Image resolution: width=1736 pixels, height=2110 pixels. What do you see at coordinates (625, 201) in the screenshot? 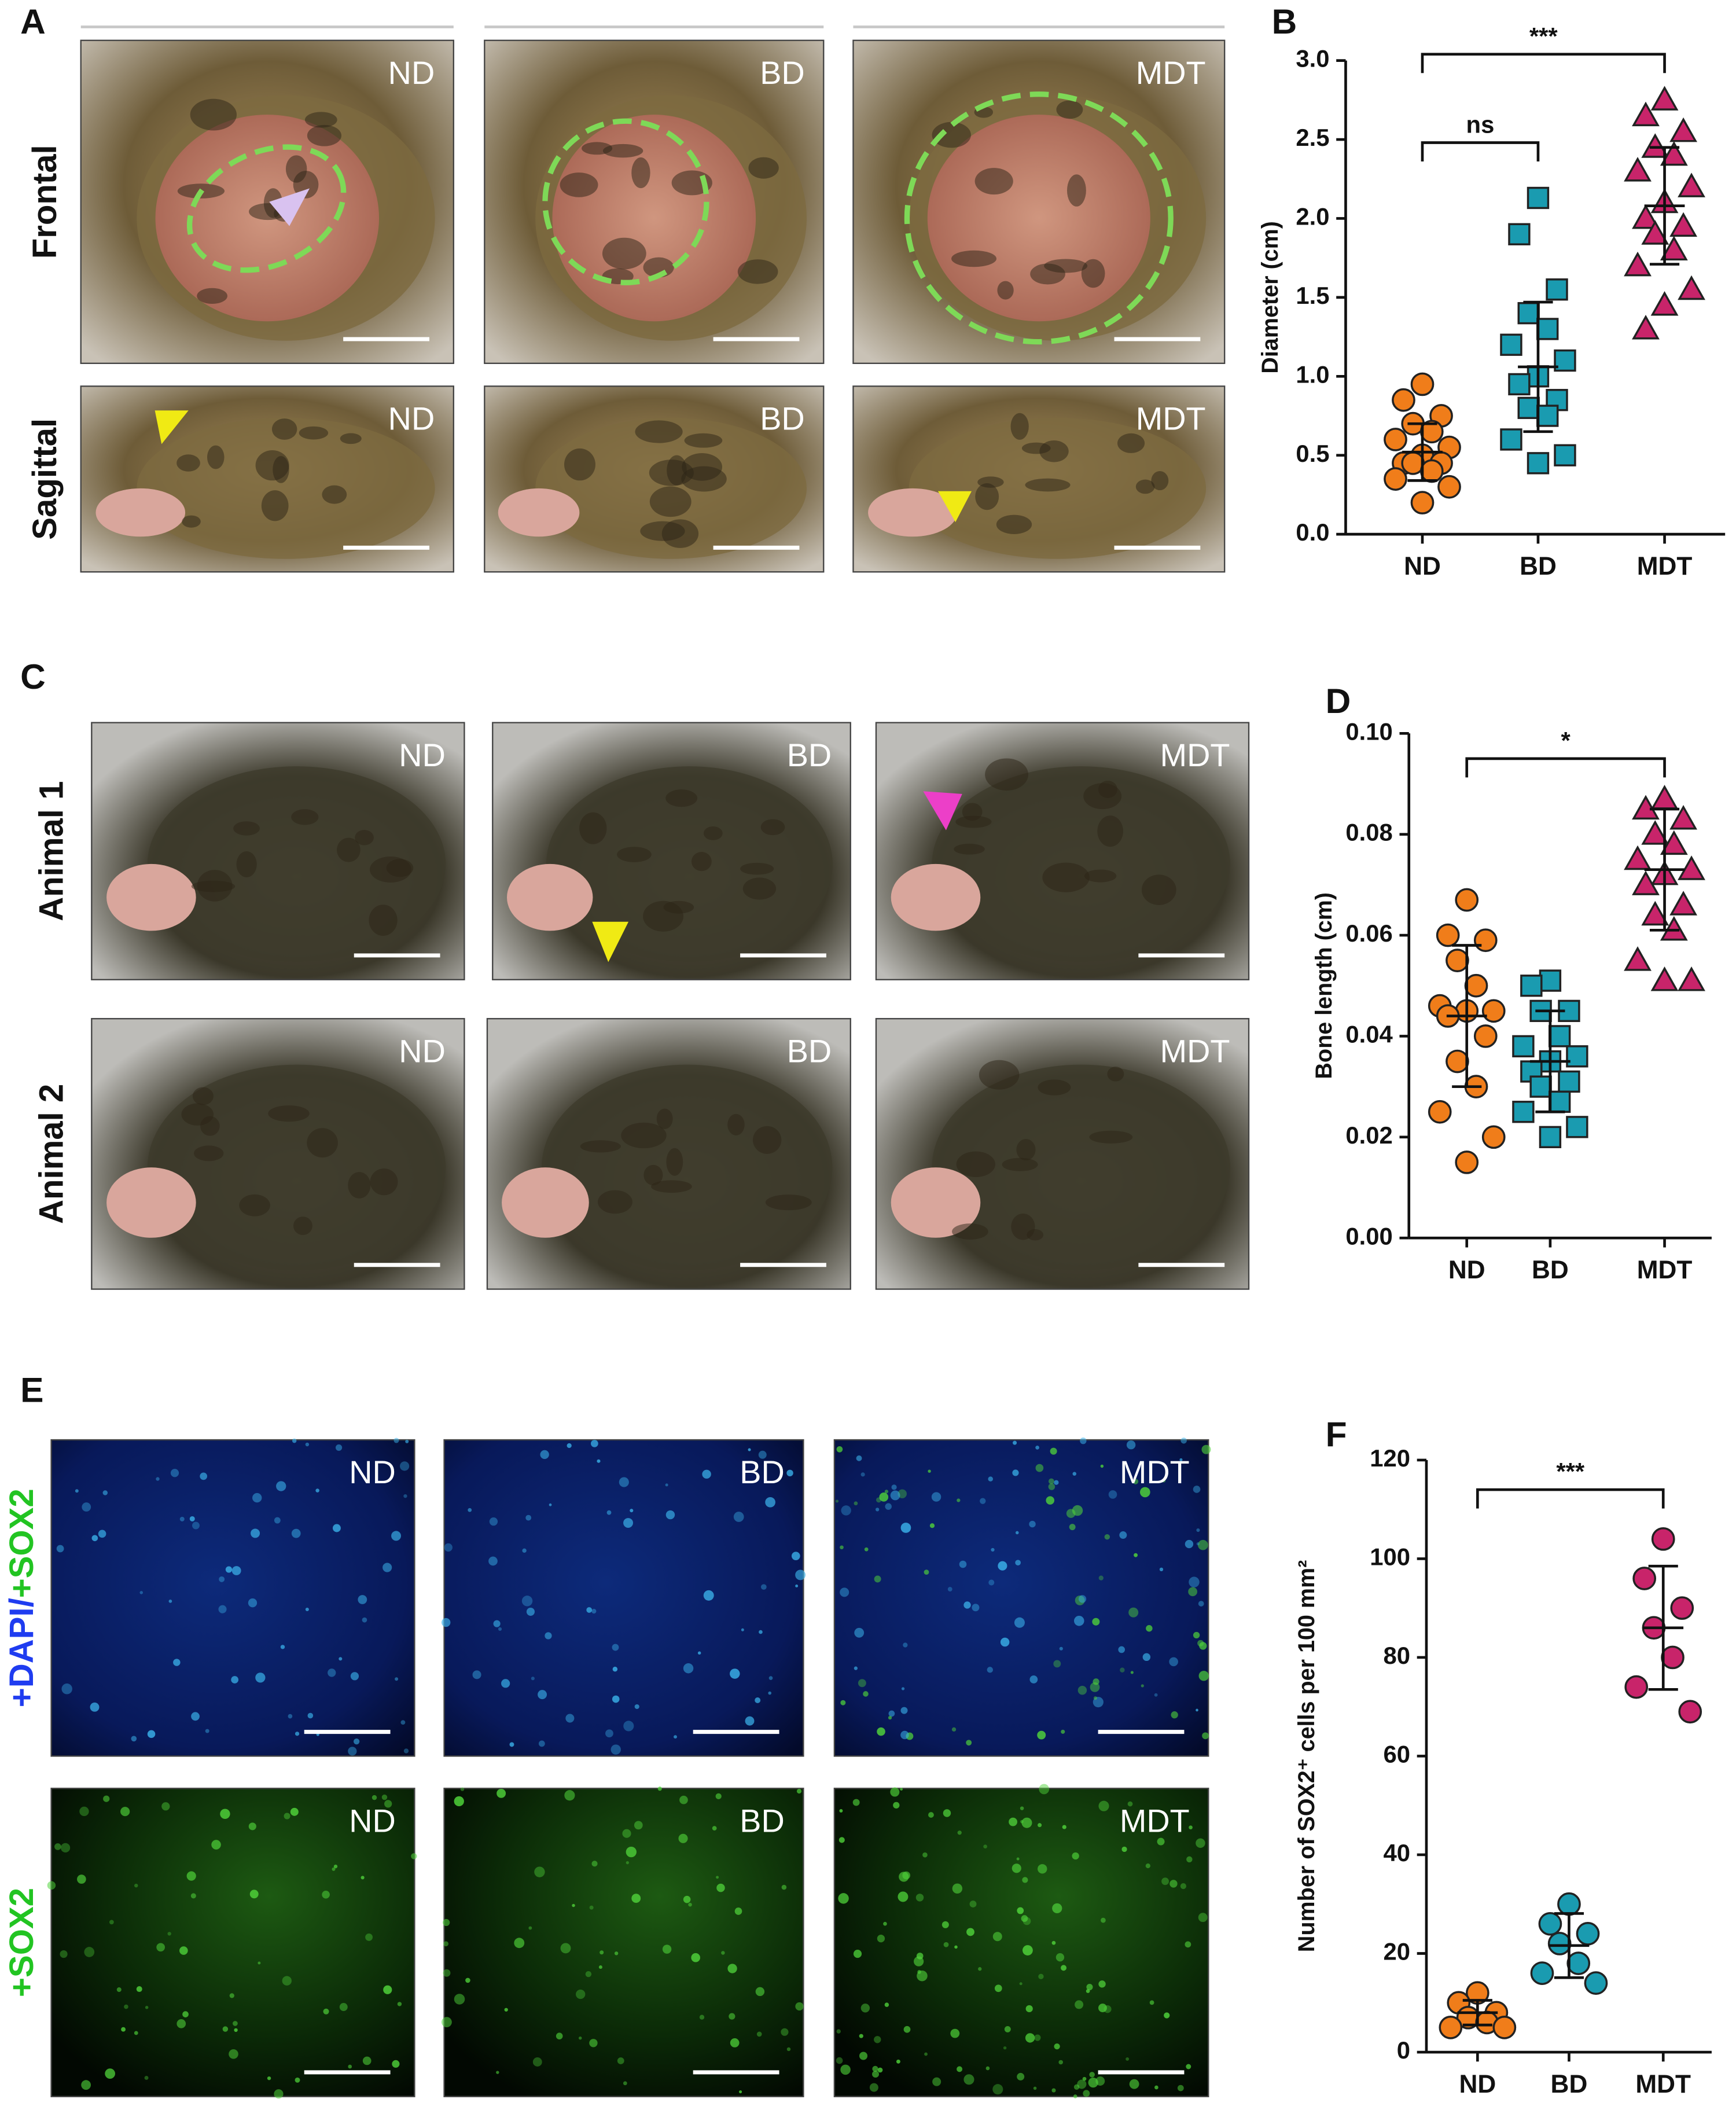
I see `wound-outline` at bounding box center [625, 201].